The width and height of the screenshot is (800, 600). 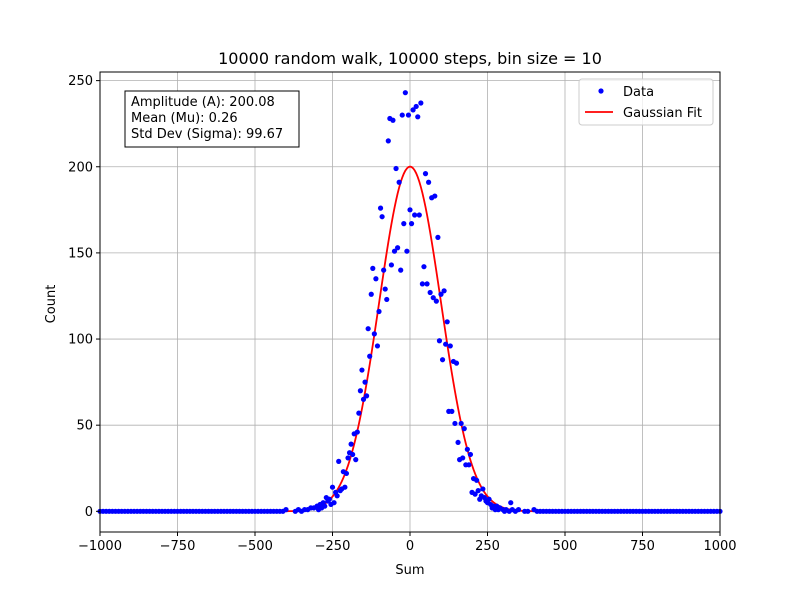 What do you see at coordinates (80, 253) in the screenshot?
I see `y-tick-label: 150` at bounding box center [80, 253].